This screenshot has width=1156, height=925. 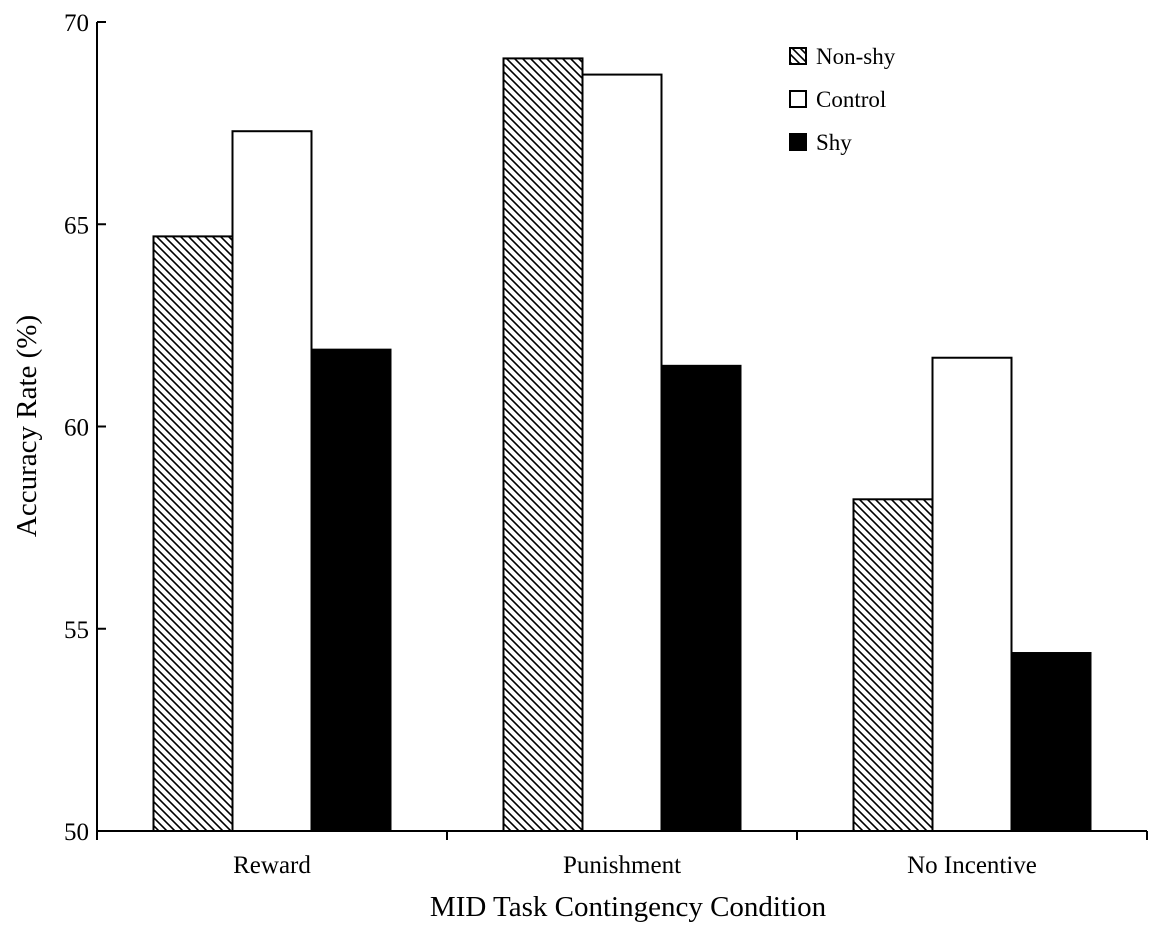 What do you see at coordinates (76, 225) in the screenshot?
I see `y-tick-label: 65` at bounding box center [76, 225].